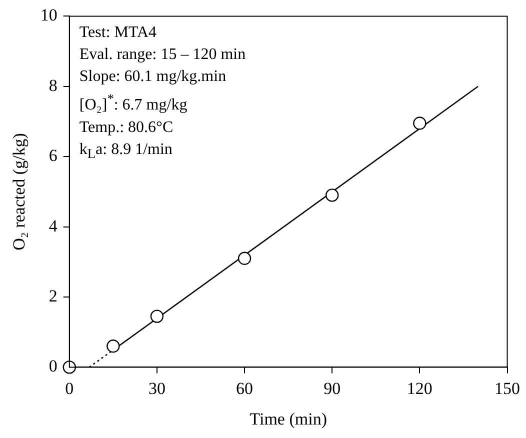 This screenshot has height=438, width=526. Describe the element at coordinates (53, 226) in the screenshot. I see `y-tick-label: 4` at that location.